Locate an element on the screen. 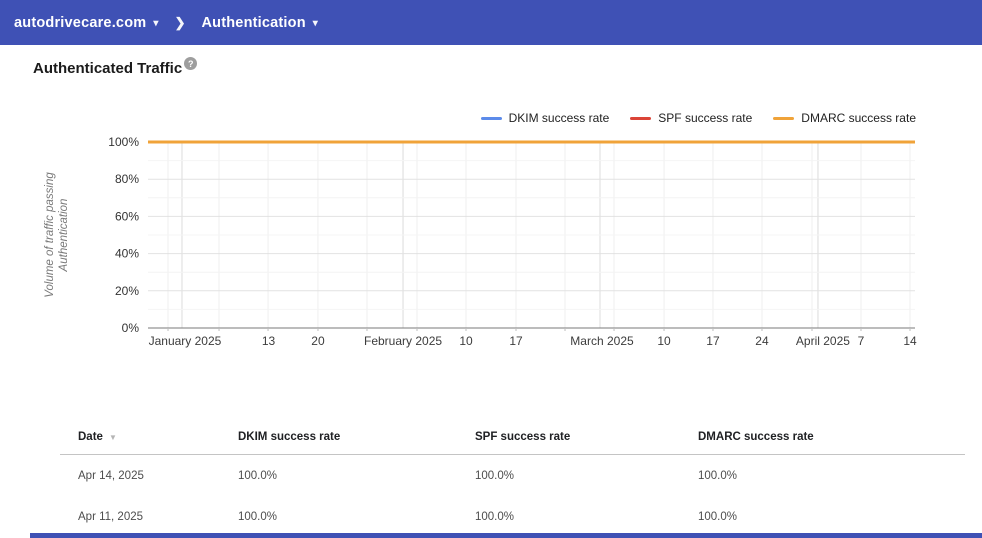 This screenshot has height=538, width=982. svg-text: Volume of traffic passing is located at coordinates (50, 235).